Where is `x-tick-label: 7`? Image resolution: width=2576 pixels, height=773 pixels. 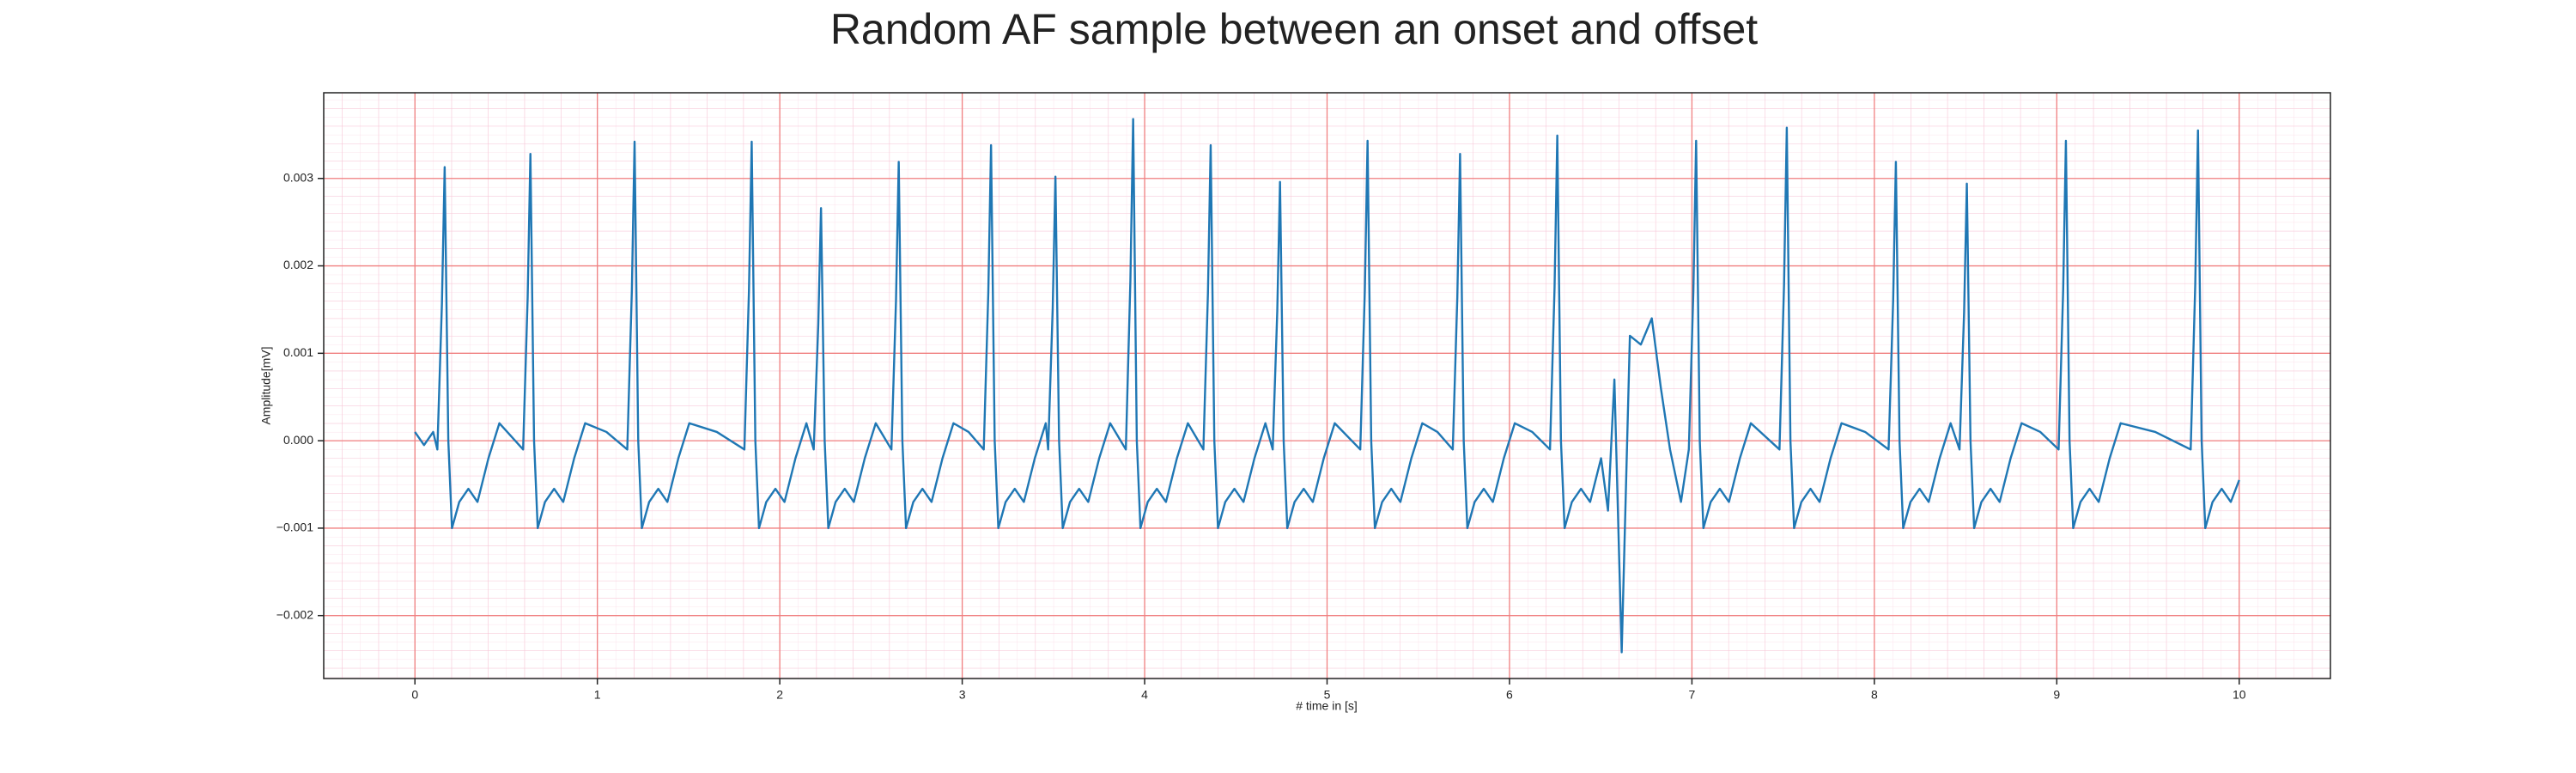
x-tick-label: 7 is located at coordinates (1693, 695).